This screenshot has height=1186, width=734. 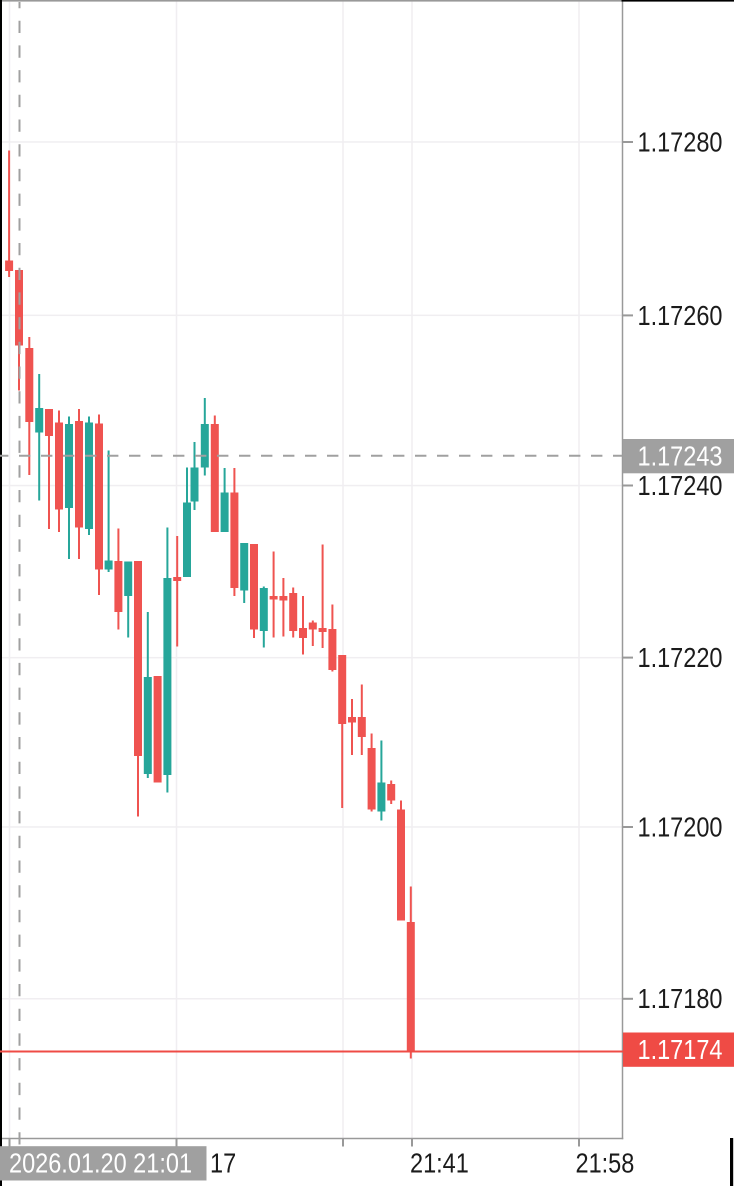 I want to click on svg-text: 1.17260, so click(x=680, y=316).